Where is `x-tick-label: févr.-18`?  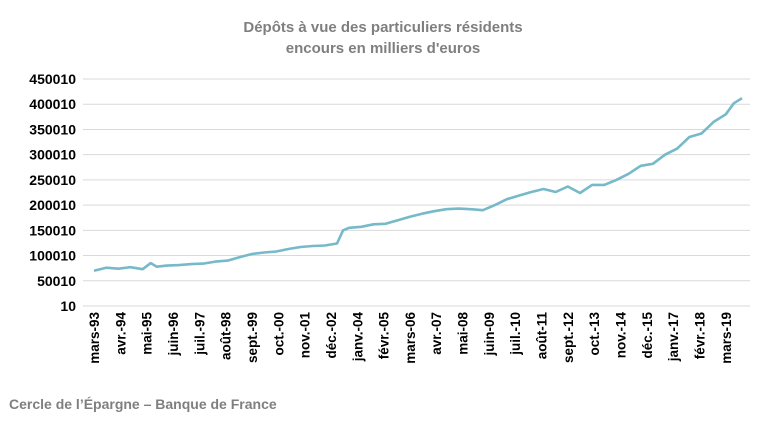
x-tick-label: févr.-18 is located at coordinates (699, 336).